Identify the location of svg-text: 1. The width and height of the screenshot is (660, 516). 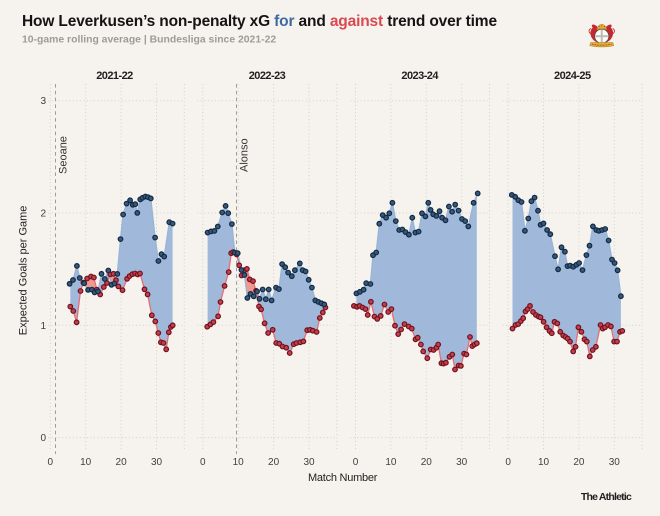
(43, 326).